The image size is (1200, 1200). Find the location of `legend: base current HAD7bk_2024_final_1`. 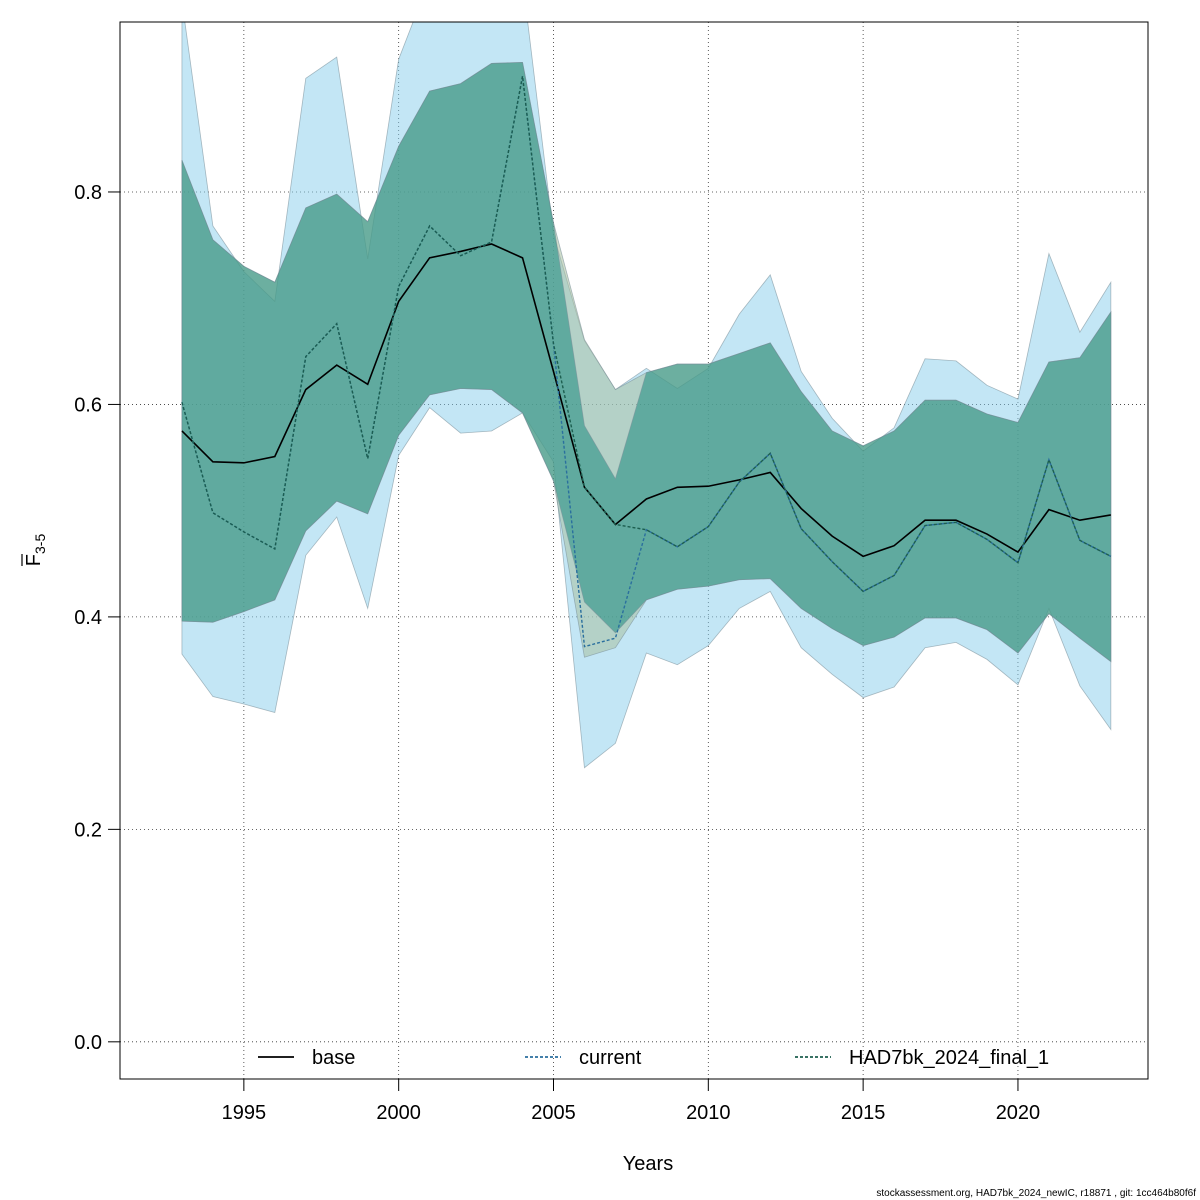

legend: base current HAD7bk_2024_final_1 is located at coordinates (653, 1058).